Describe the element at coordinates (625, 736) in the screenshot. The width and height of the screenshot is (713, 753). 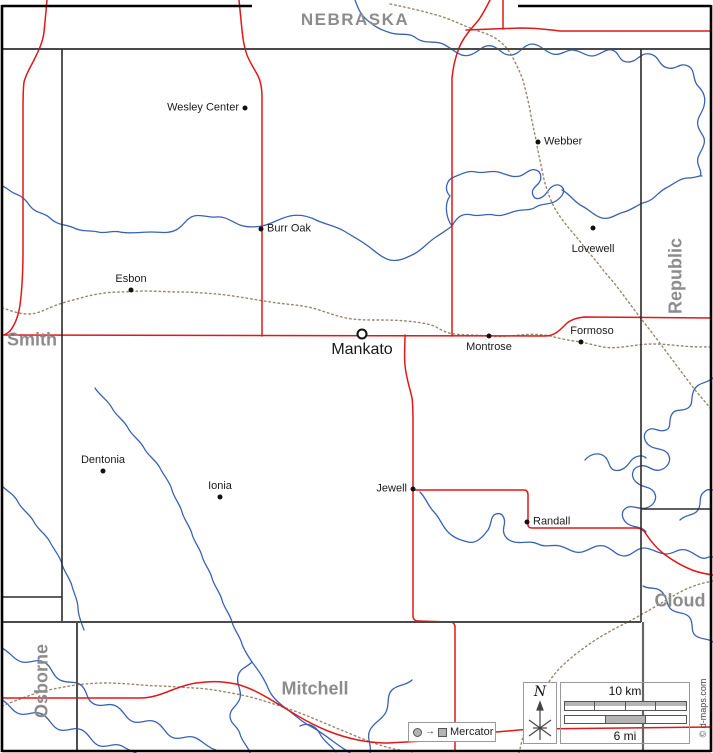
I see `scale-mi-label: 6 mi` at that location.